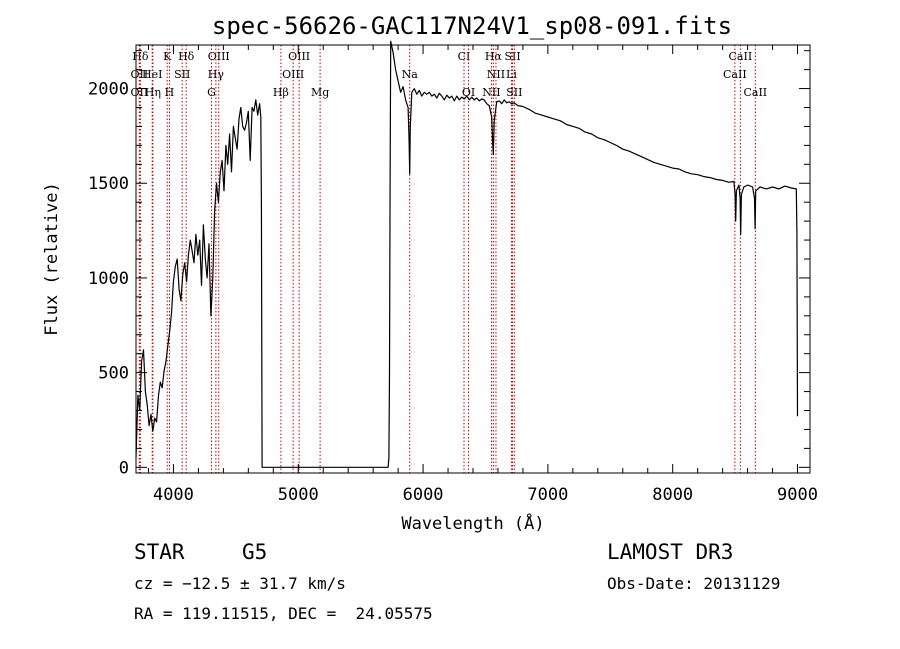 The image size is (900, 649). I want to click on spectral-line-label: G, so click(211, 92).